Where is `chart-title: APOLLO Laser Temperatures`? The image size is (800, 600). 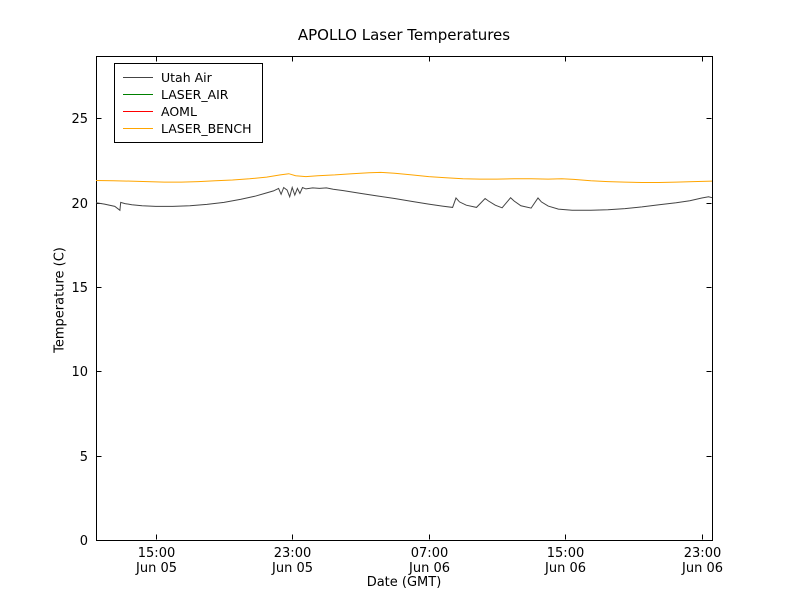 chart-title: APOLLO Laser Temperatures is located at coordinates (404, 35).